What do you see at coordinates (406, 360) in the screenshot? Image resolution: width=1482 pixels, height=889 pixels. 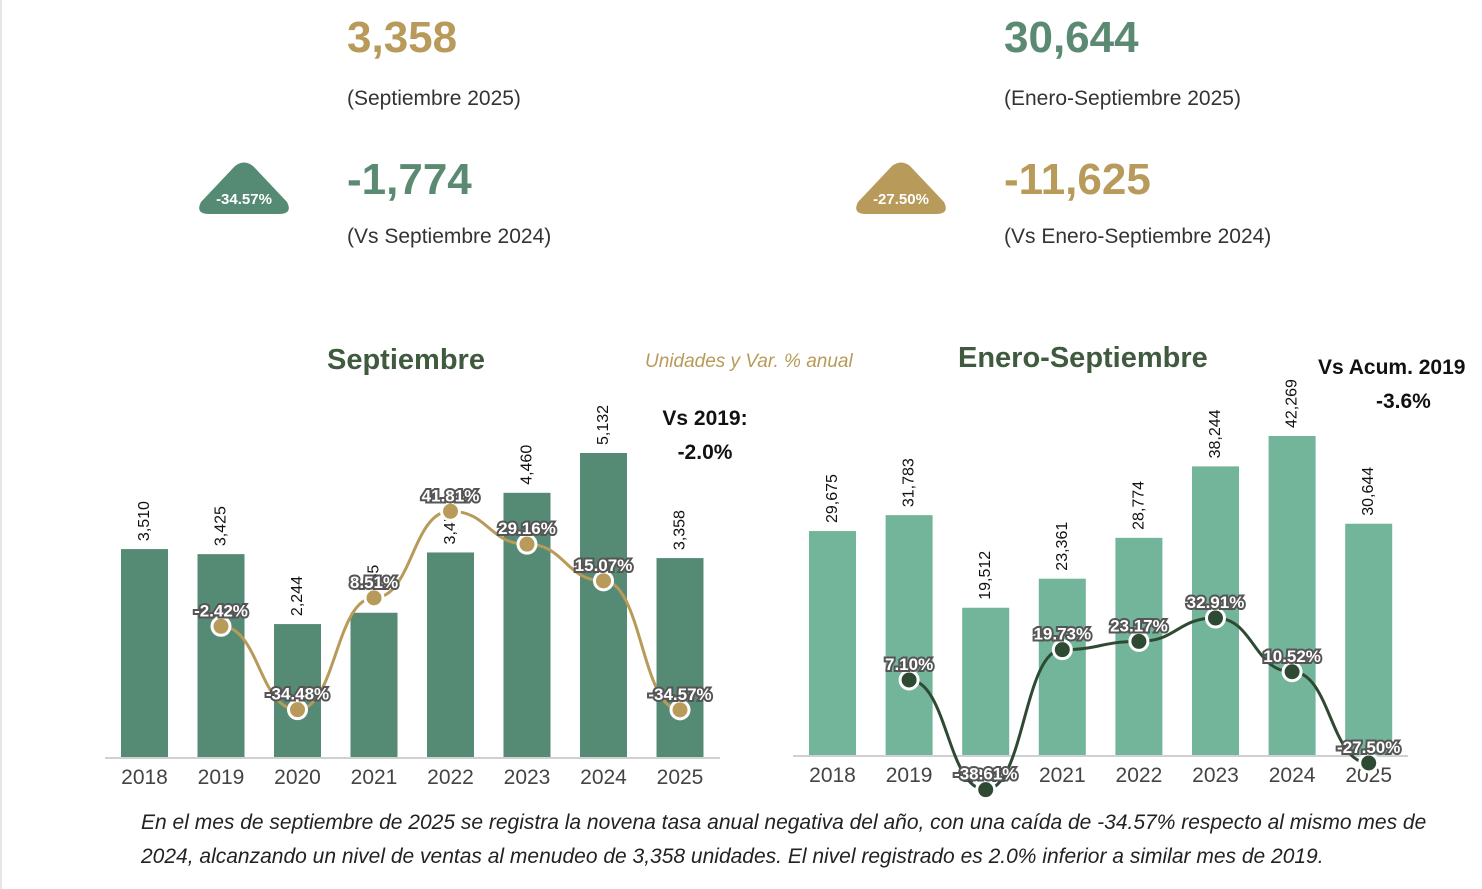 I see `chart-month-title: Septiembre` at bounding box center [406, 360].